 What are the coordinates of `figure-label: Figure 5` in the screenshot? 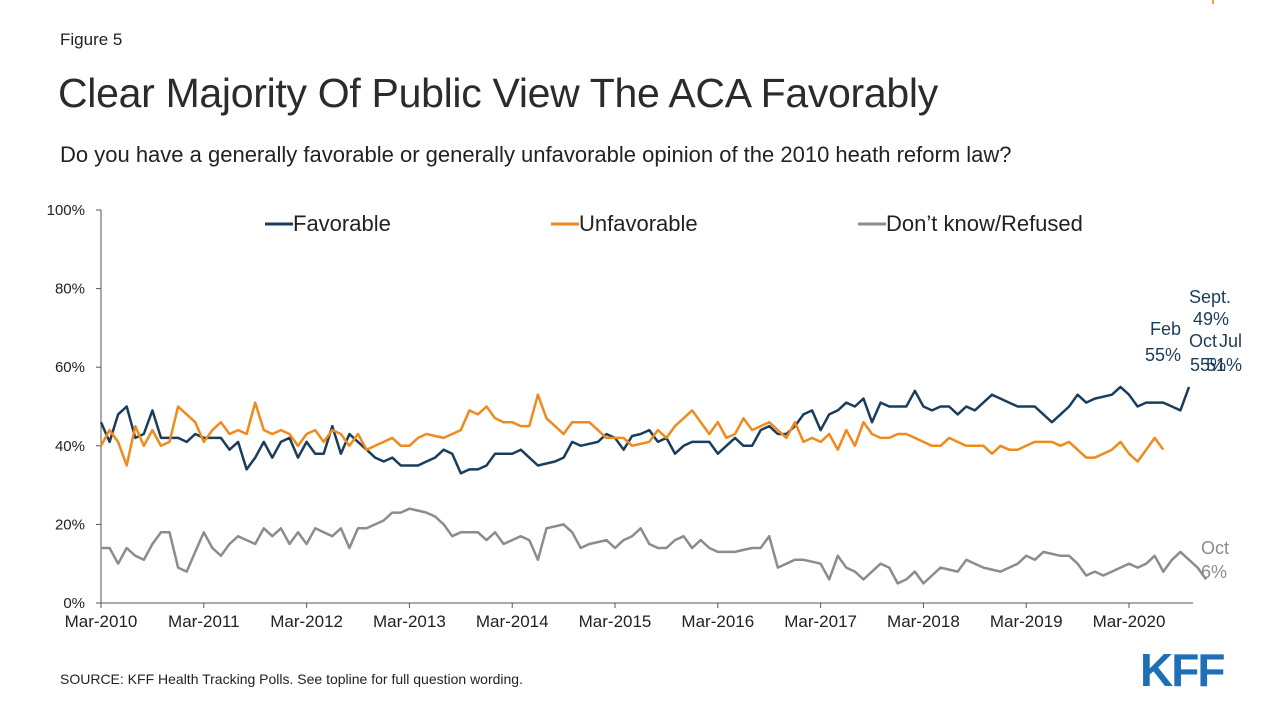 It's located at (91, 39).